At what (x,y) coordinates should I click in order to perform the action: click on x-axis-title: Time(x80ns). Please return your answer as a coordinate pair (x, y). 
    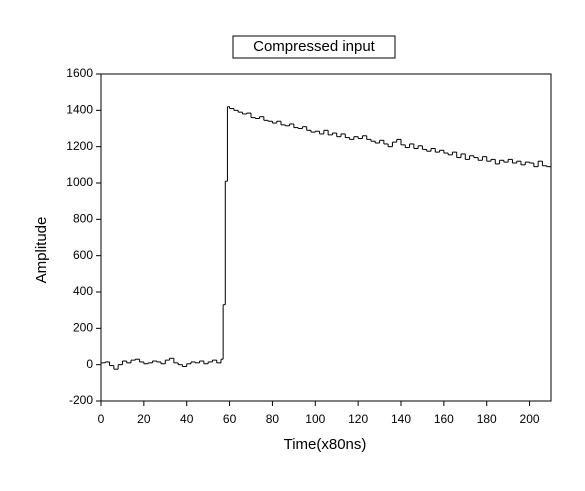
    Looking at the image, I should click on (325, 444).